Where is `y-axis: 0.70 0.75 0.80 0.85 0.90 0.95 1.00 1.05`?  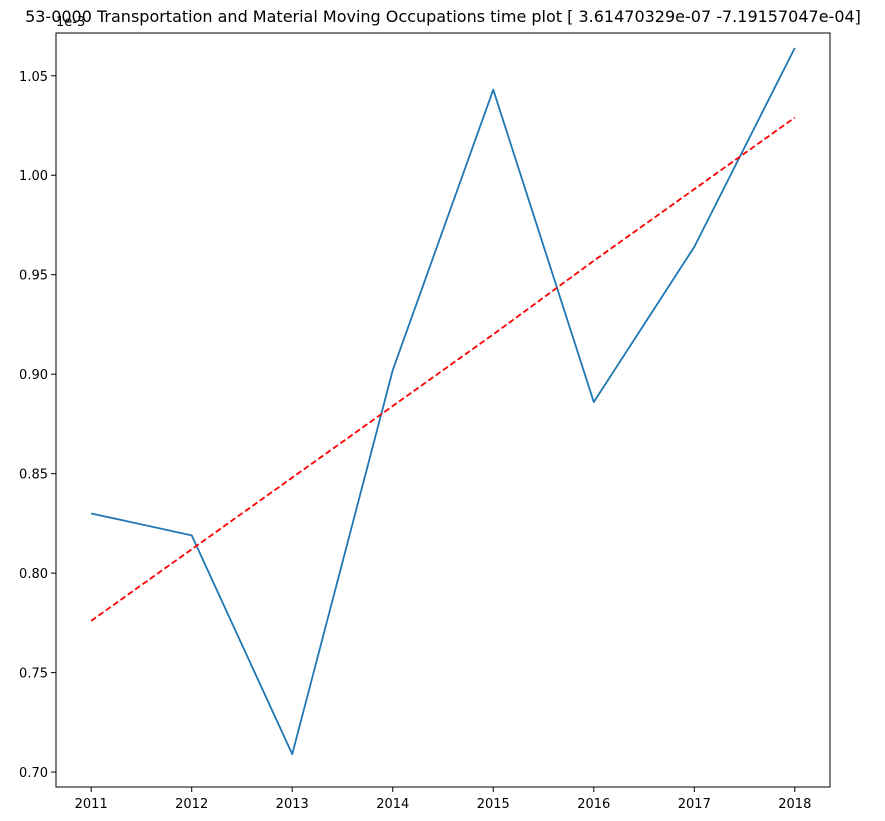
y-axis: 0.70 0.75 0.80 0.85 0.90 0.95 1.00 1.05 is located at coordinates (37, 425).